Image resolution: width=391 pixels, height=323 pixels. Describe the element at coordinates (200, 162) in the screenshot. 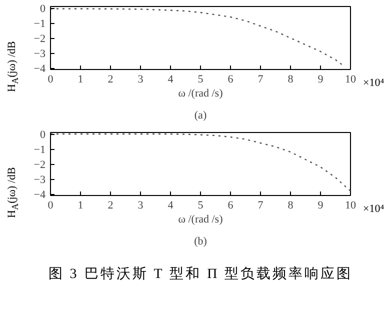

I see `line-series` at that location.